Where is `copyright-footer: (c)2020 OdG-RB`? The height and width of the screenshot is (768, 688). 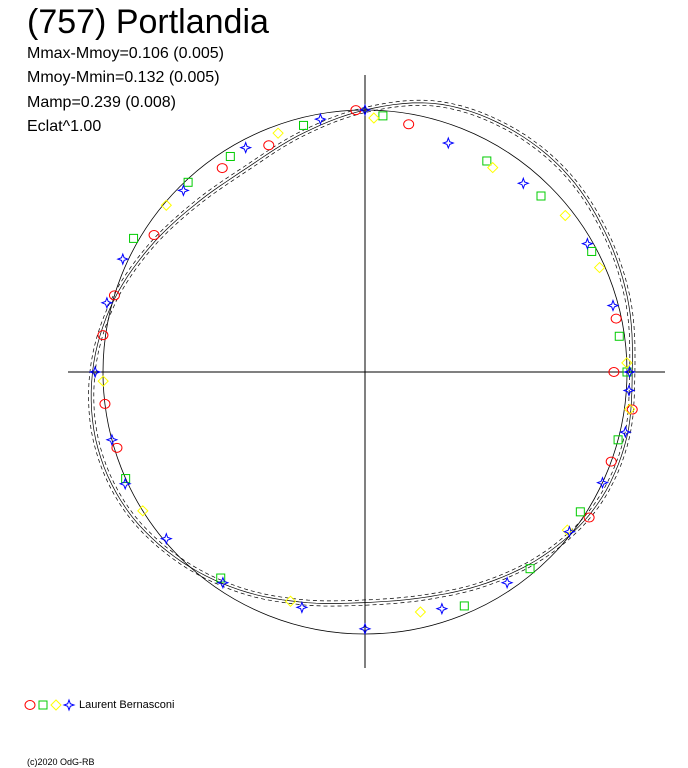
copyright-footer: (c)2020 OdG-RB is located at coordinates (61, 762).